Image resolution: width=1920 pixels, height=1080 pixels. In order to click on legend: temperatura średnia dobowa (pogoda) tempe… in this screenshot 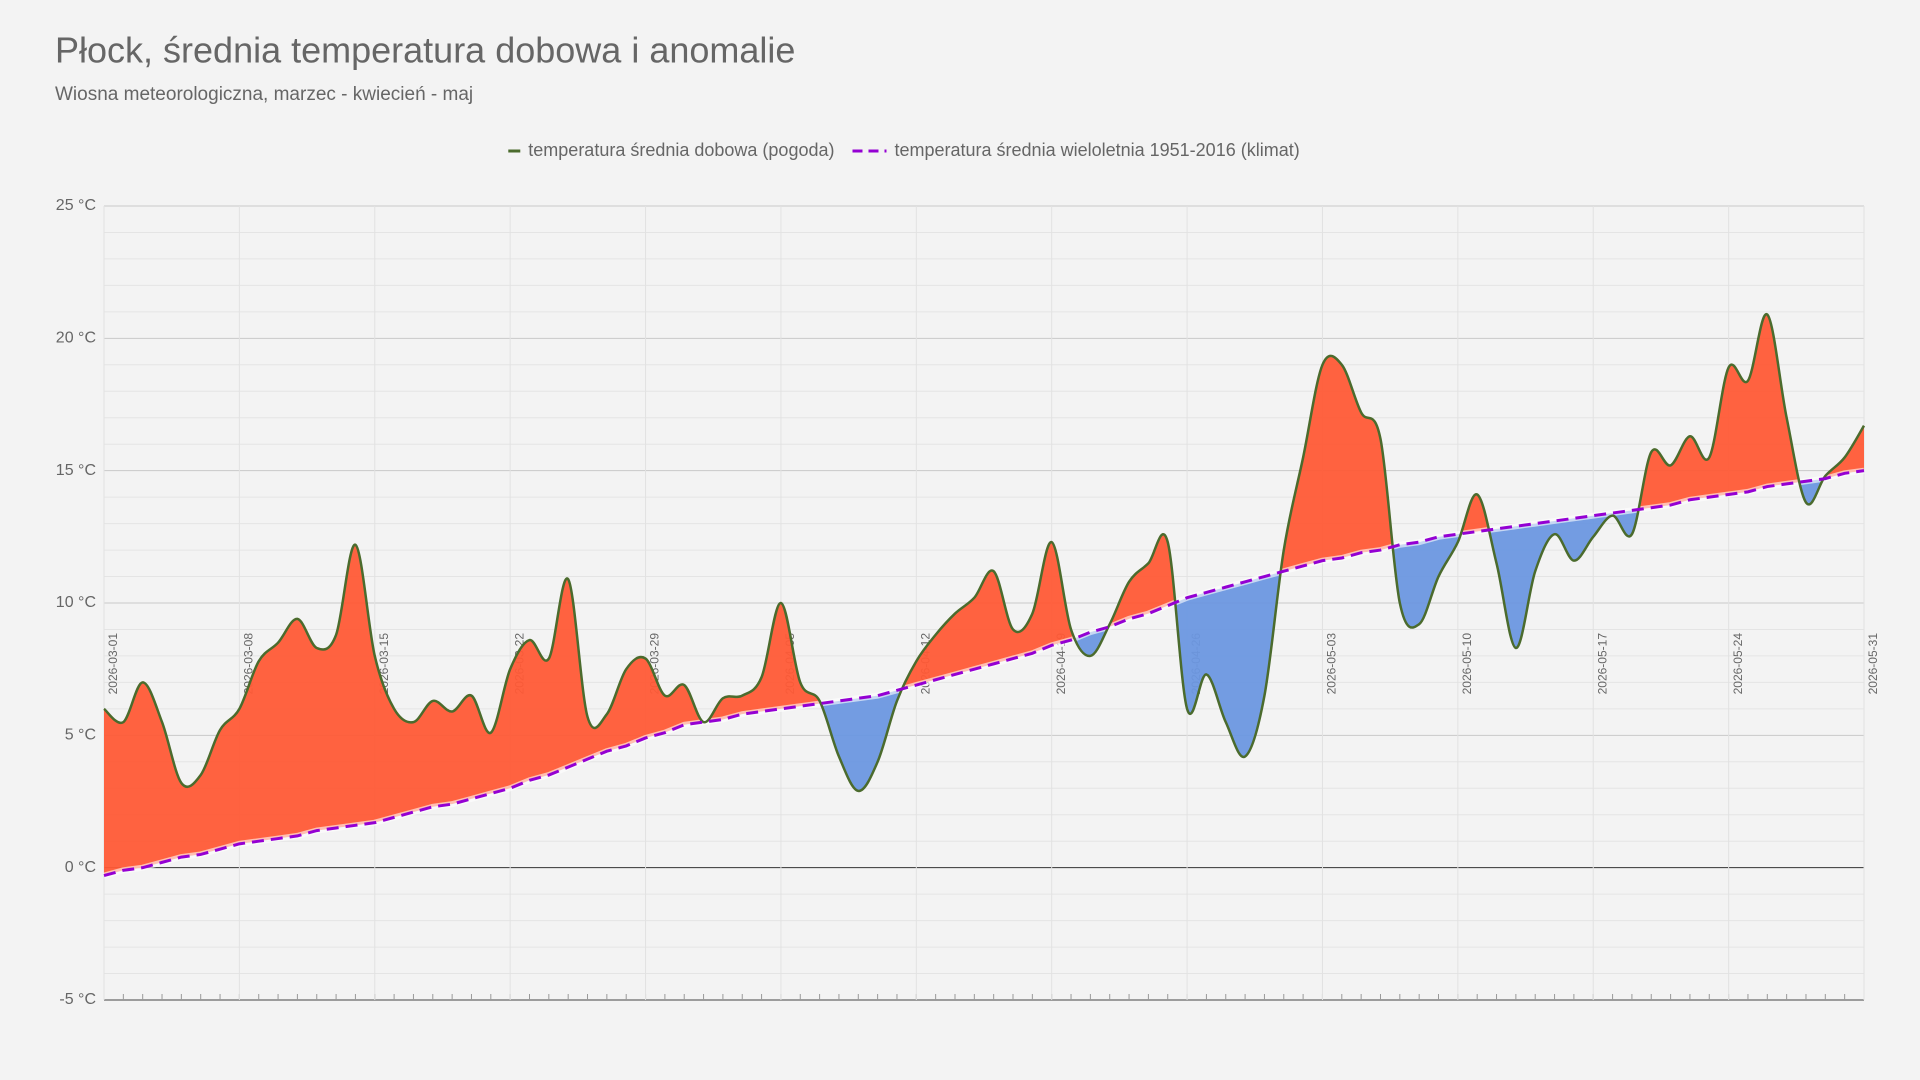, I will do `click(904, 150)`.